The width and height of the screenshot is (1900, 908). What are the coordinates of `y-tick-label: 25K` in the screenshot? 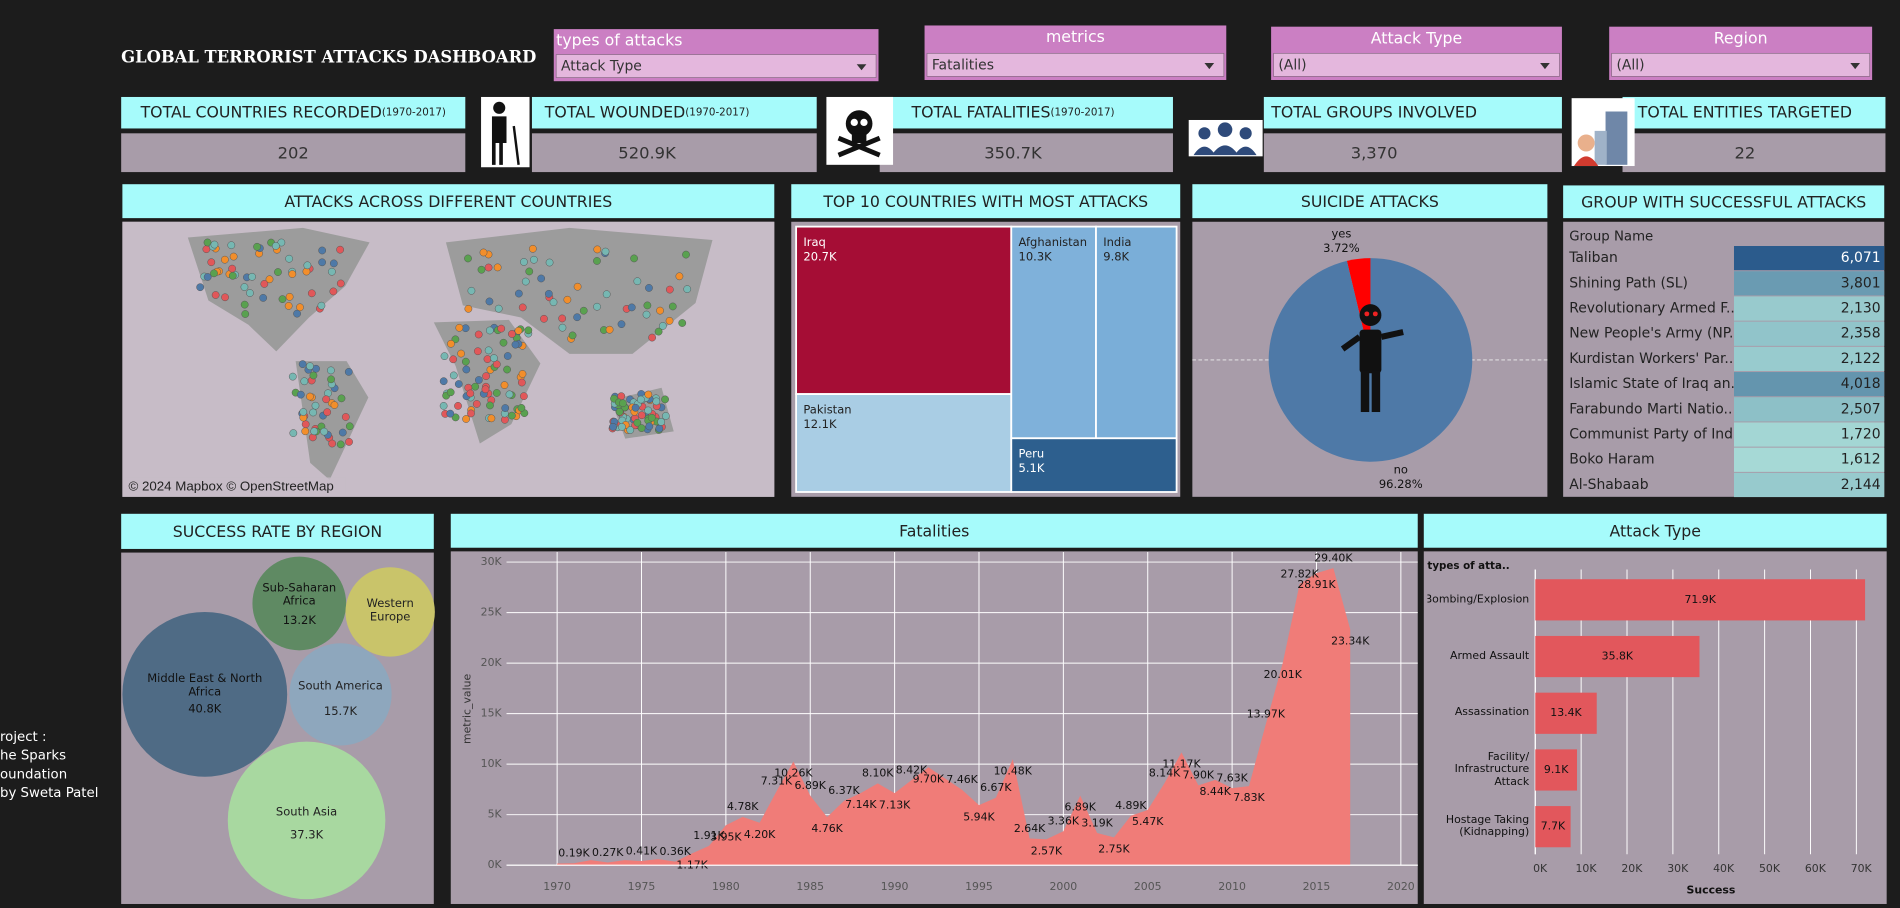 It's located at (492, 612).